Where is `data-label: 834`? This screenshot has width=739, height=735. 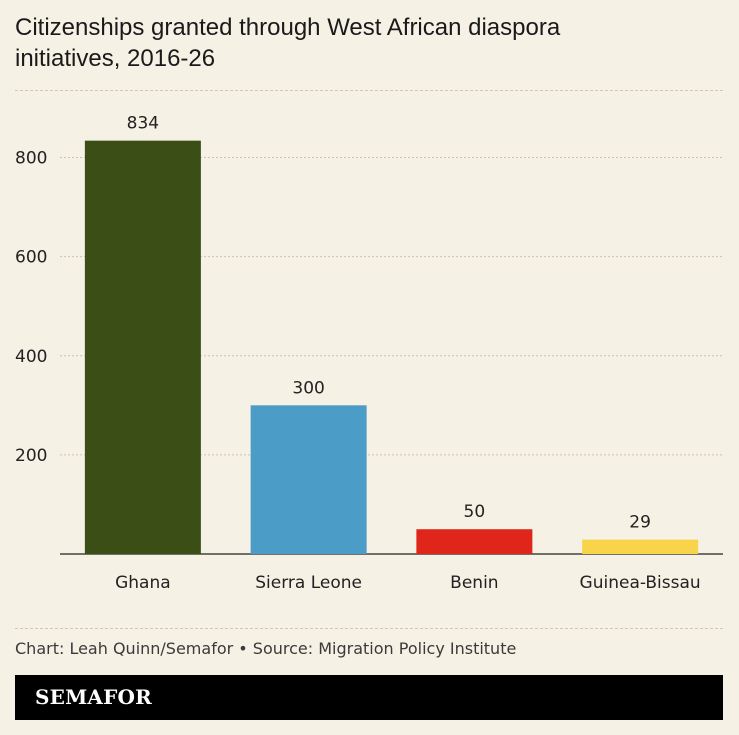
data-label: 834 is located at coordinates (143, 124).